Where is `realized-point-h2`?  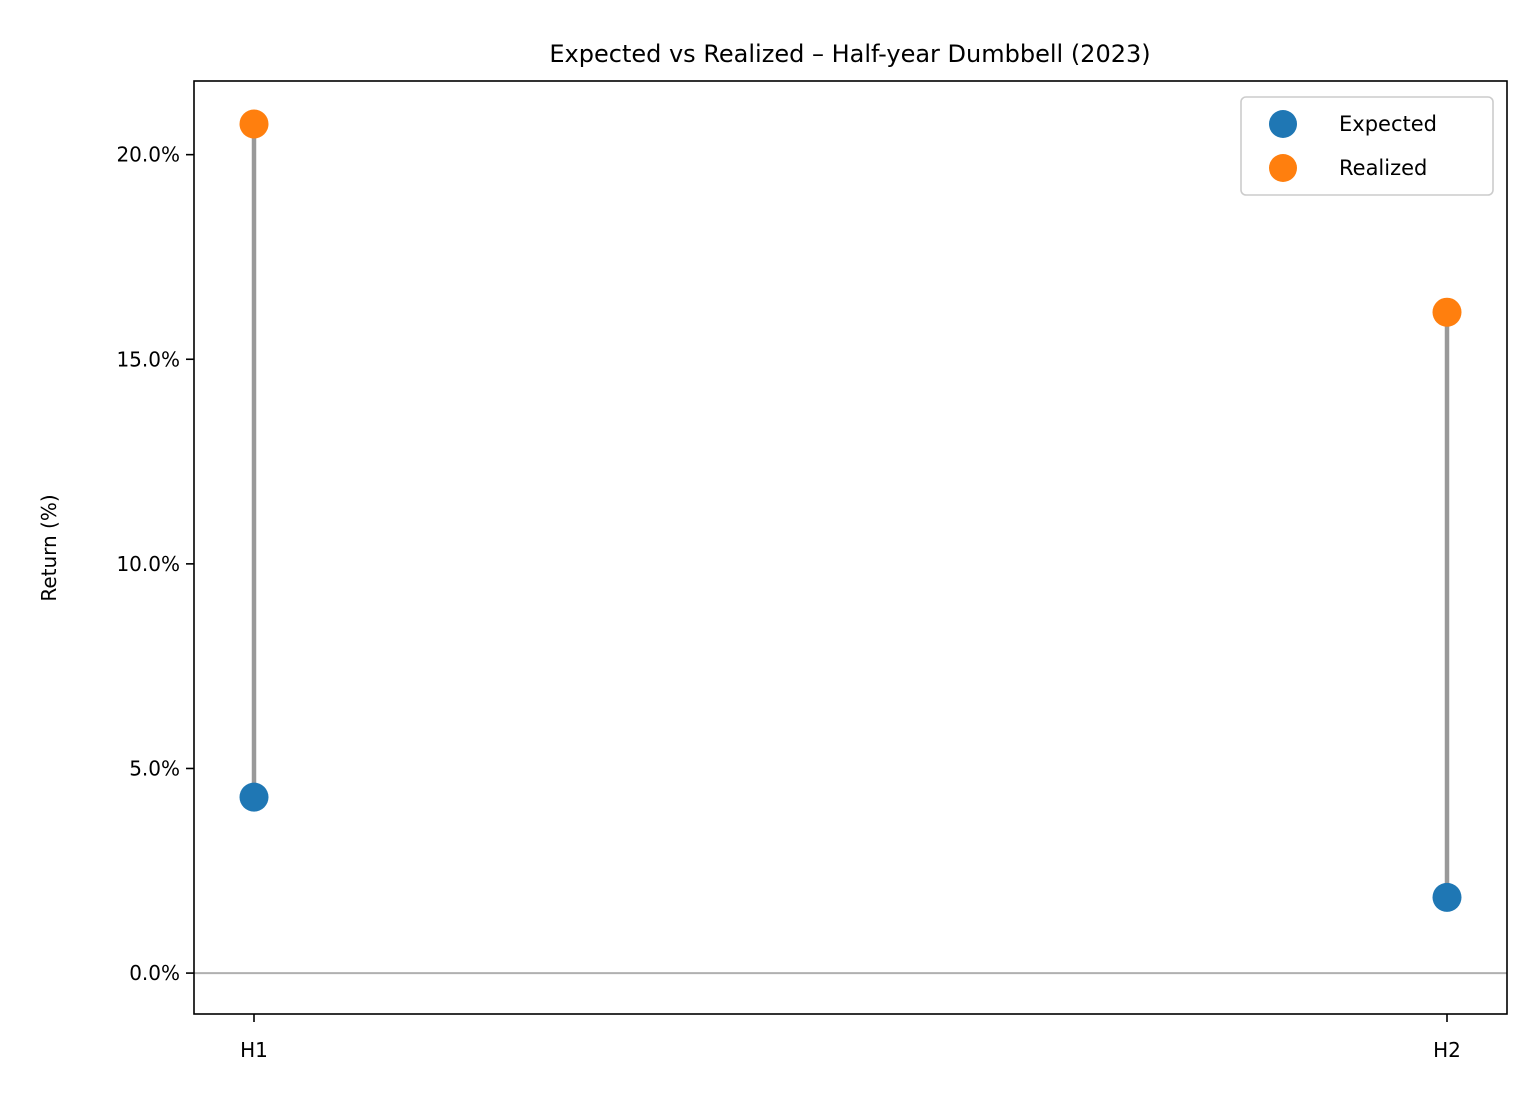 realized-point-h2 is located at coordinates (1447, 312).